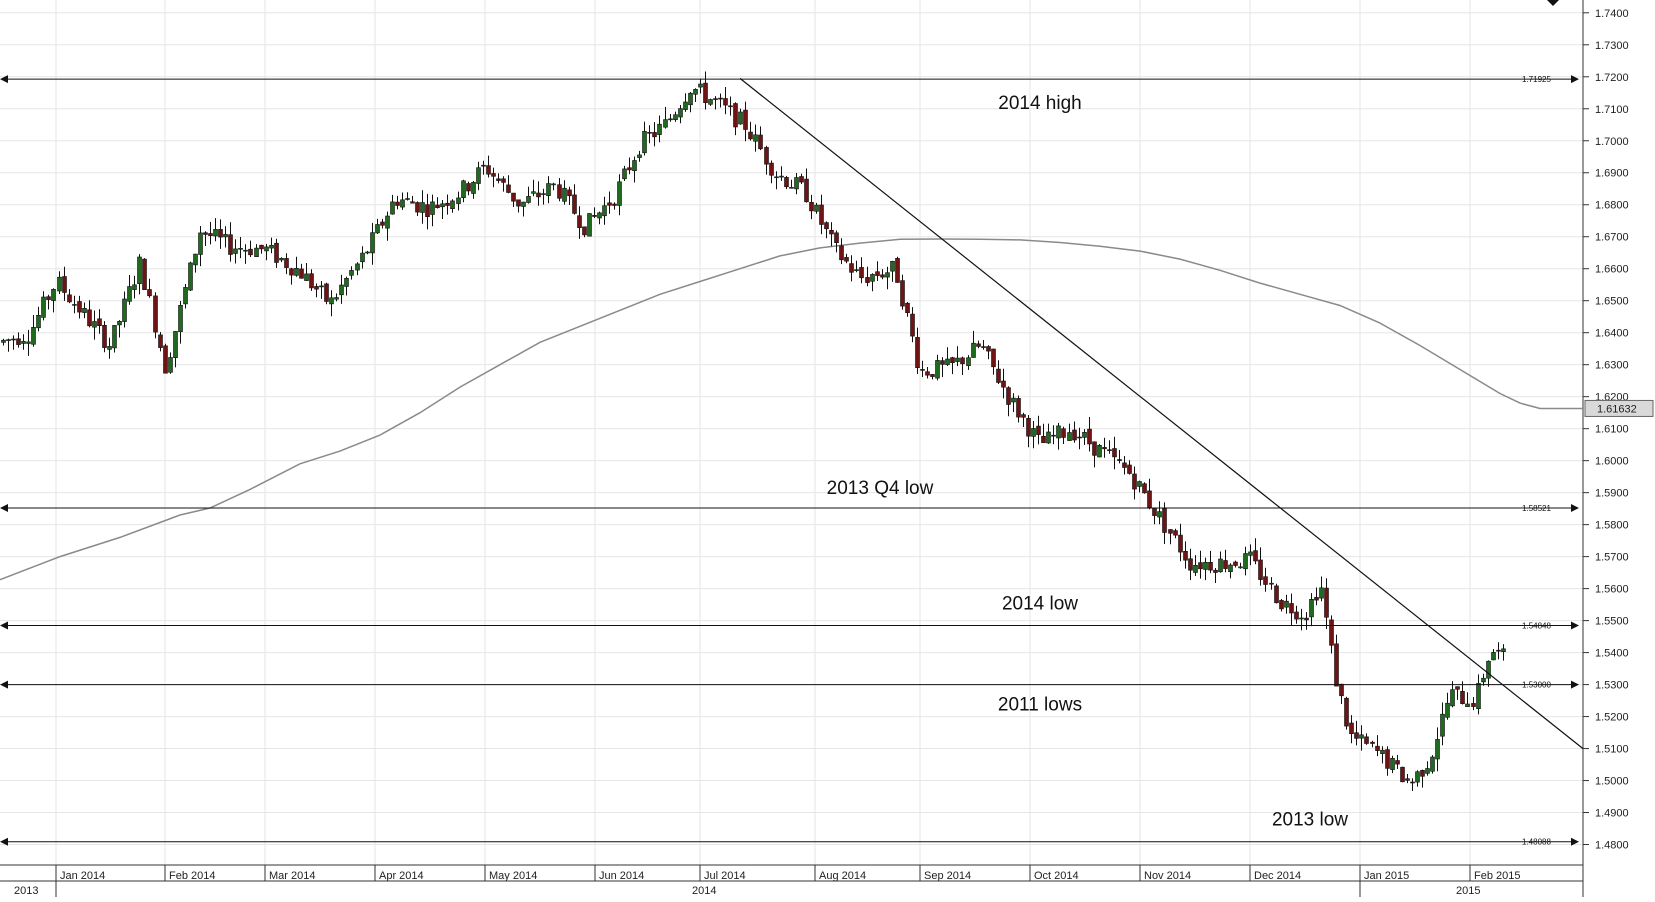 The height and width of the screenshot is (902, 1655). What do you see at coordinates (1497, 876) in the screenshot?
I see `x-month-label: Feb 2015` at bounding box center [1497, 876].